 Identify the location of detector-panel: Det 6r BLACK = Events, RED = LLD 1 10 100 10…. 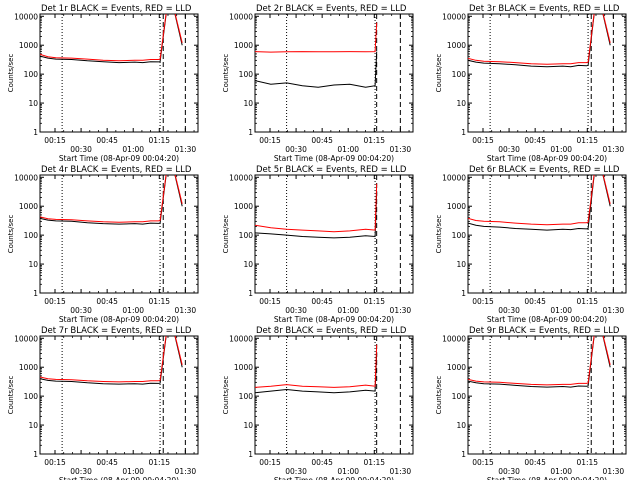
(531, 244).